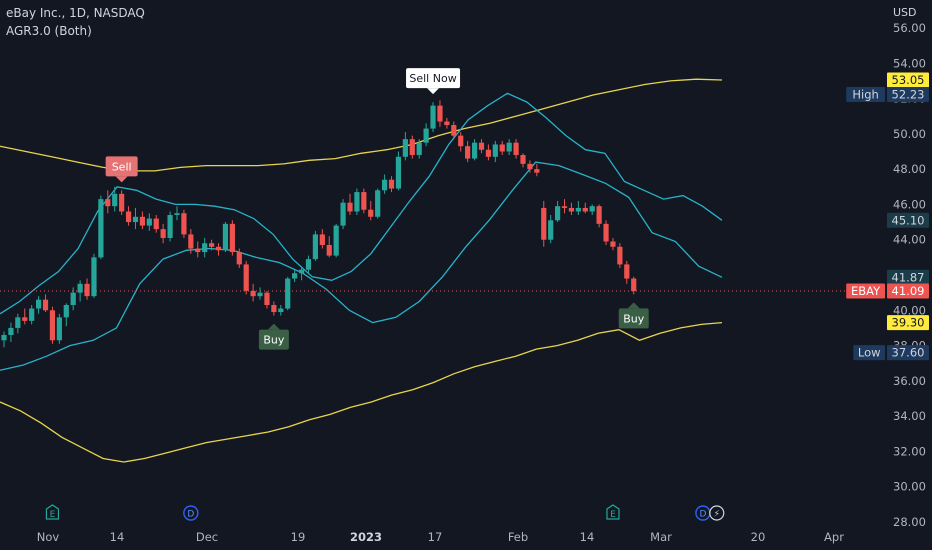  What do you see at coordinates (433, 81) in the screenshot?
I see `signal-sell-now: Sell Now` at bounding box center [433, 81].